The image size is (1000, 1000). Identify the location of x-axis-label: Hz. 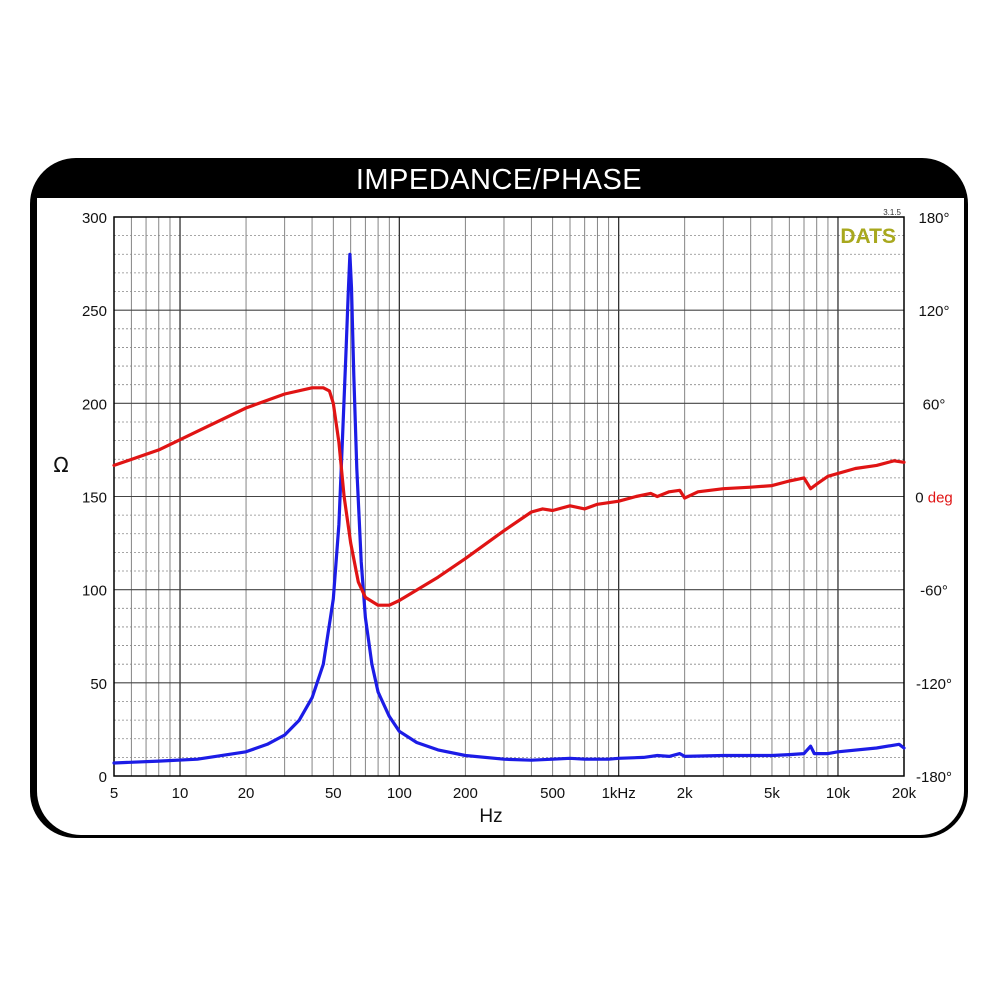
(490, 816).